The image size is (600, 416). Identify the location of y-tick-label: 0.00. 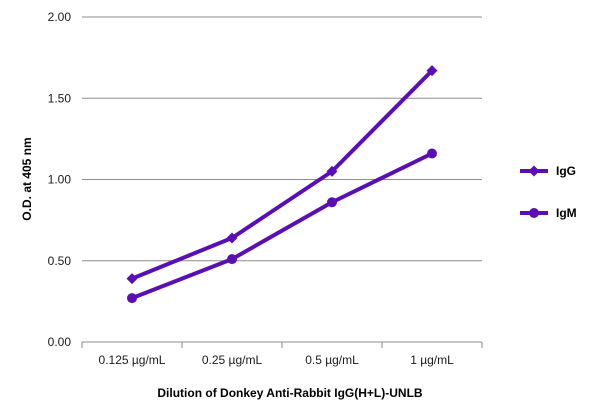
(60, 342).